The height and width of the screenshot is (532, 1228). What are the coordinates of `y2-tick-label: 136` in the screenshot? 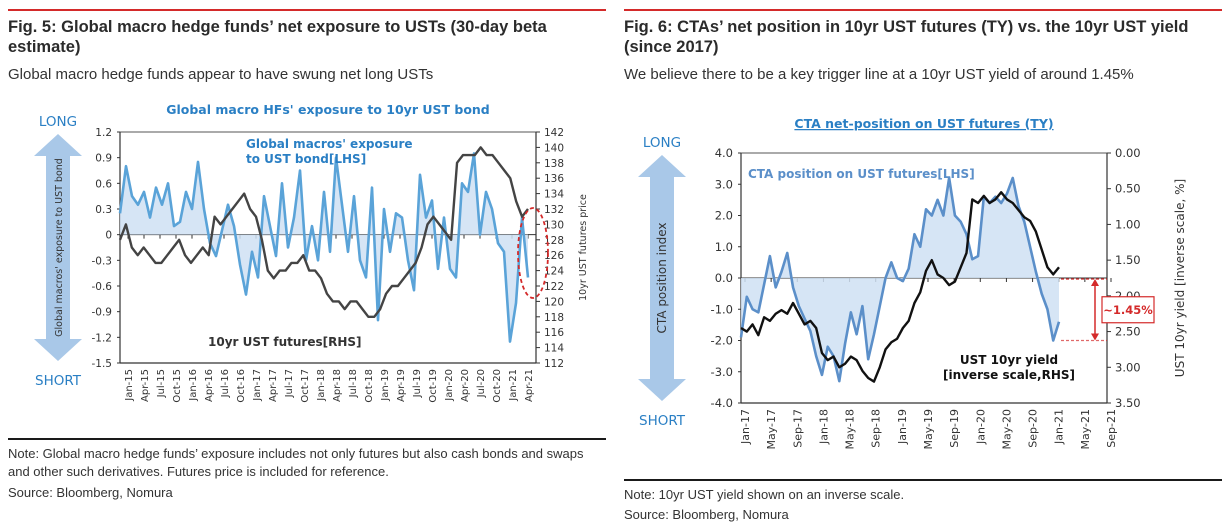 It's located at (554, 179).